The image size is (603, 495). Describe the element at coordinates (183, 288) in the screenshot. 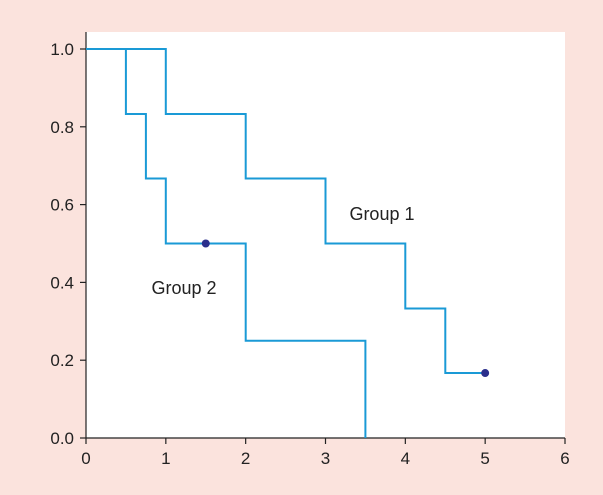

I see `series-label-group-2: Group 2` at that location.